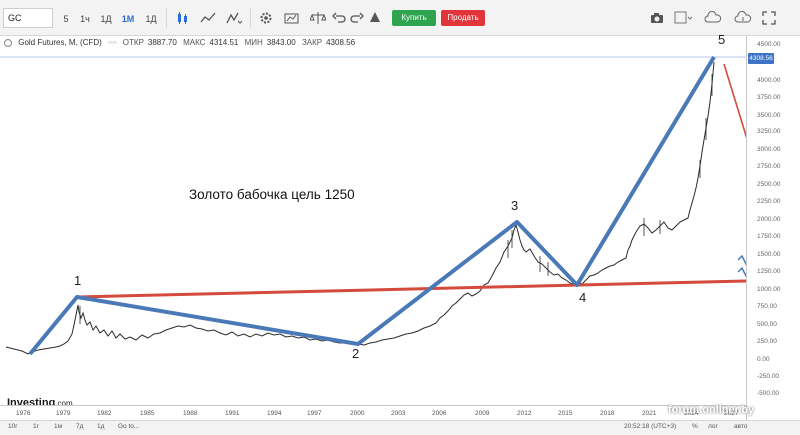 Image resolution: width=800 pixels, height=435 pixels. What do you see at coordinates (691, 413) in the screenshot?
I see `x-tick: 2024` at bounding box center [691, 413].